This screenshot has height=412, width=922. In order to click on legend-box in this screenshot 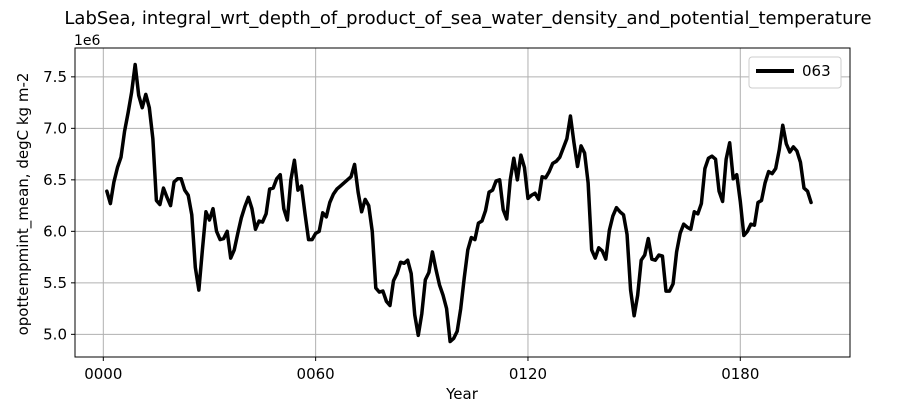, I will do `click(795, 72)`.